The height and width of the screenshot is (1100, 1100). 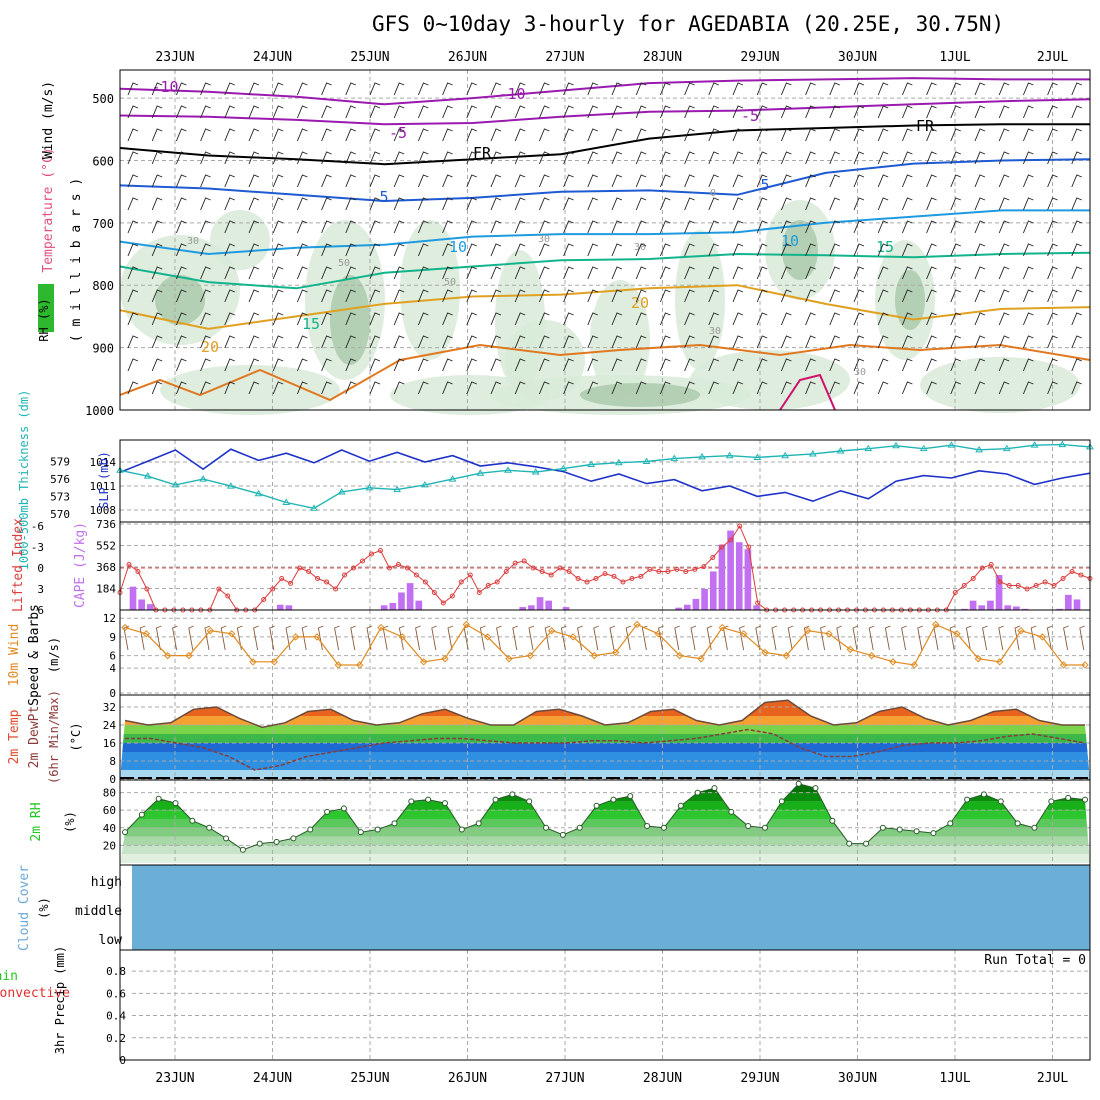 I want to click on contour-label: 30, so click(x=193, y=241).